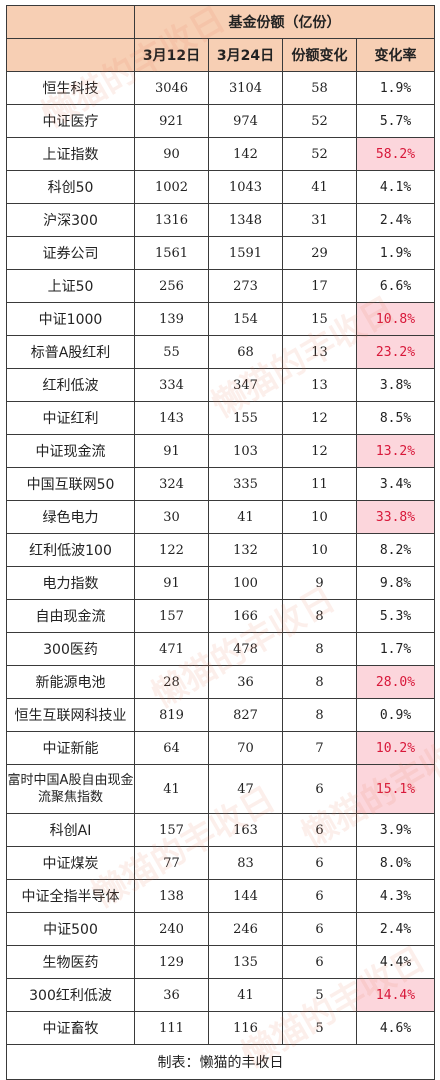 This screenshot has height=1080, width=440. I want to click on row-rate-value: 58.2%, so click(395, 154).